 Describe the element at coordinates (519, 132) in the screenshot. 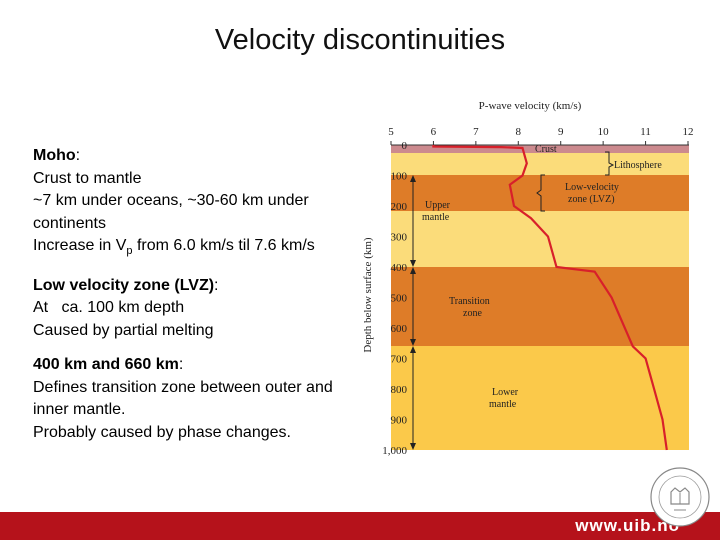

I see `x-tick-label: 8` at that location.